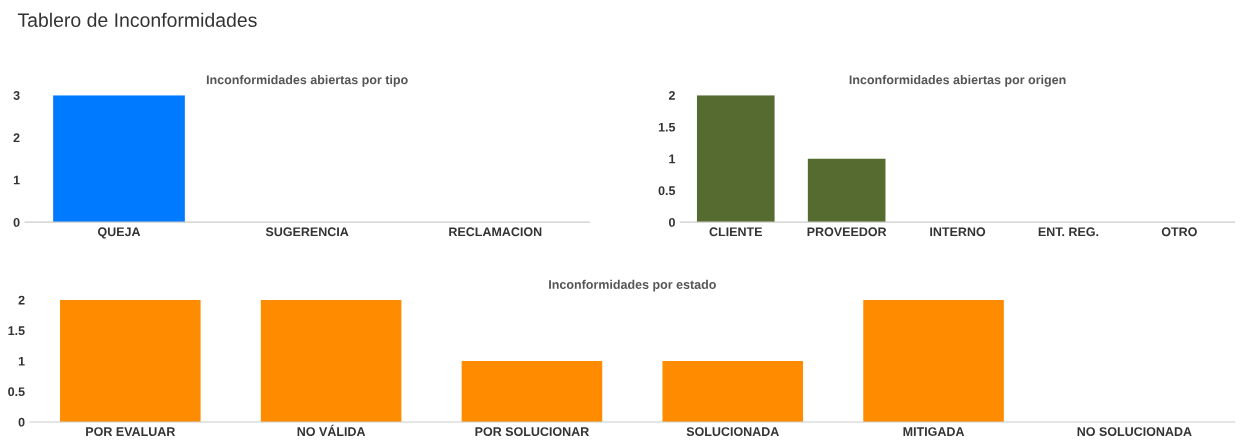  Describe the element at coordinates (934, 432) in the screenshot. I see `x-tick-label: MITIGADA` at that location.